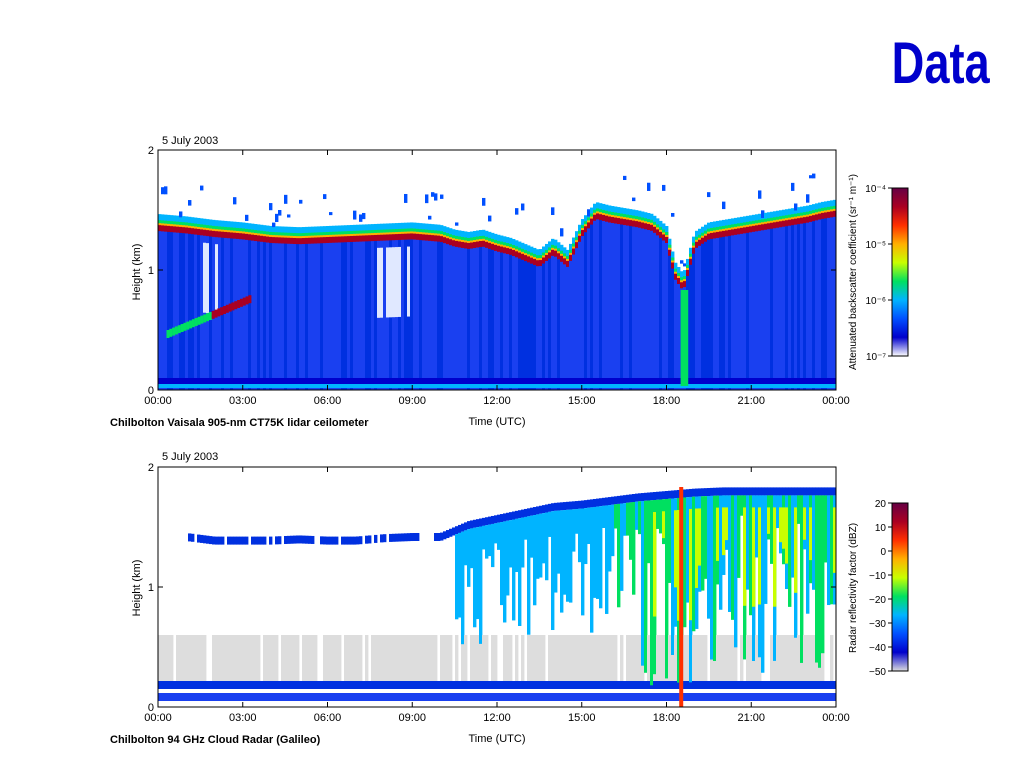  What do you see at coordinates (158, 718) in the screenshot?
I see `x-tick-label: 00:00` at bounding box center [158, 718].